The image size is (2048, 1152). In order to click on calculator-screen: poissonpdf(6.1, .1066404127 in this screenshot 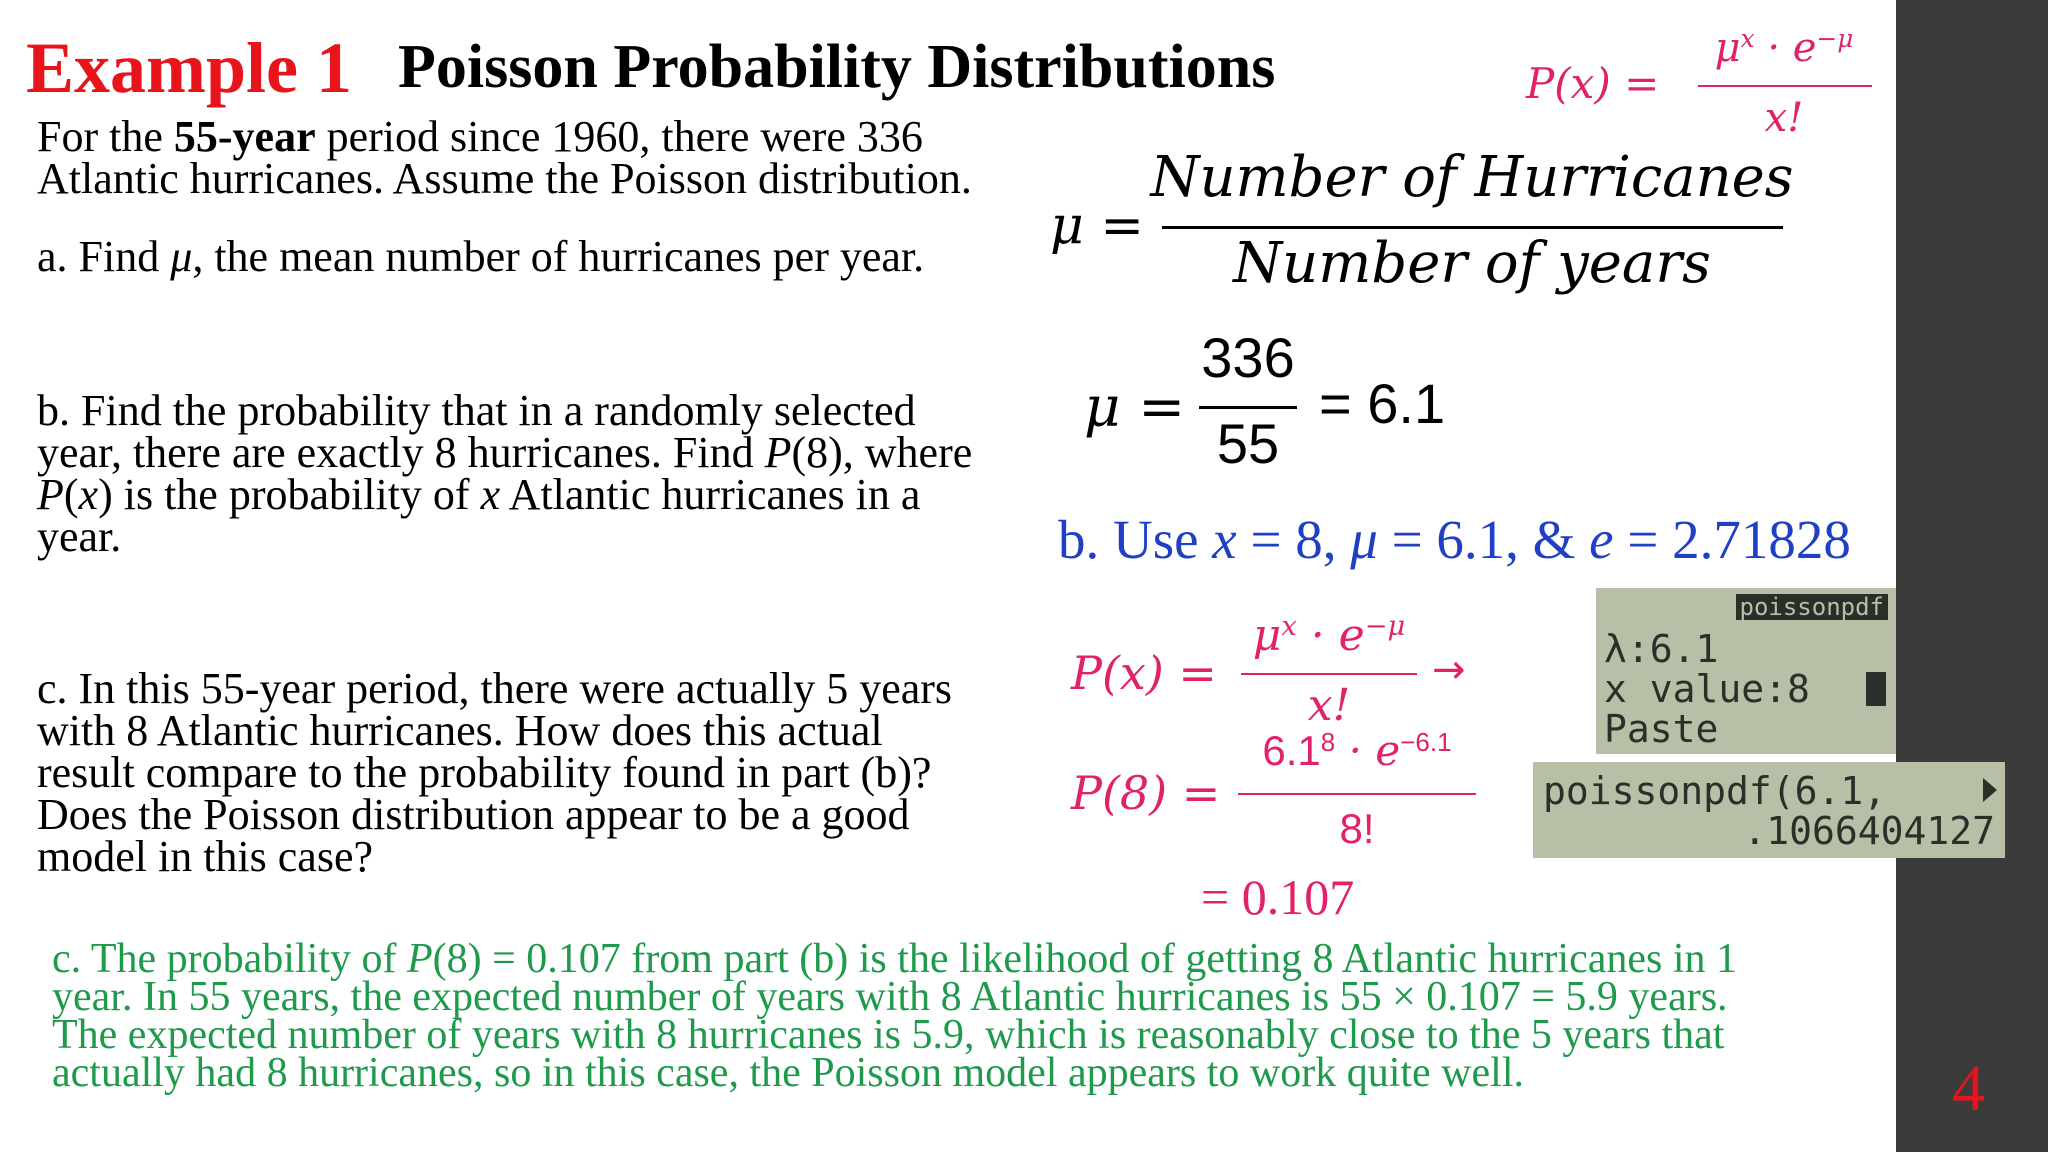, I will do `click(1769, 810)`.